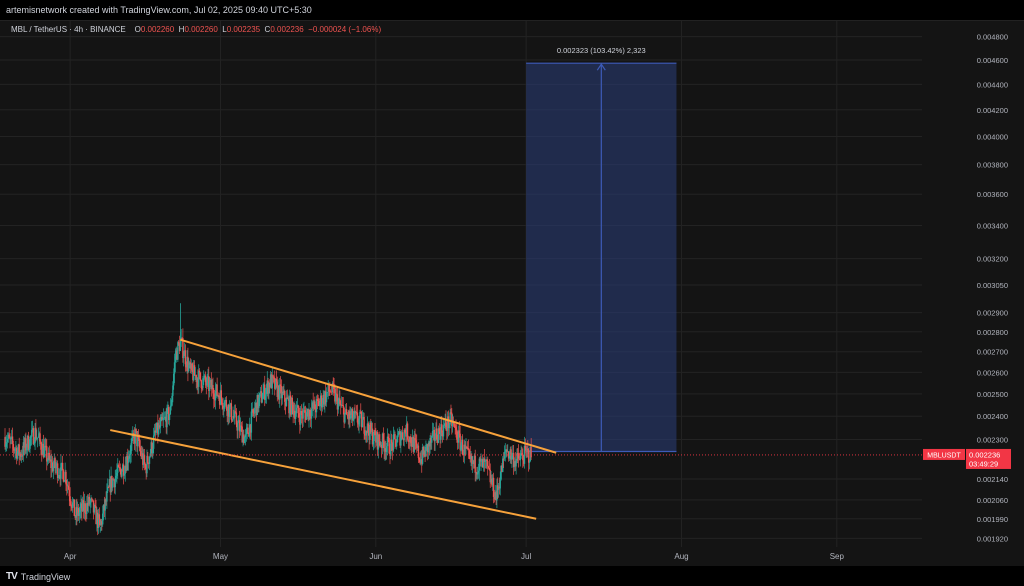 The height and width of the screenshot is (586, 1024). I want to click on time-axis: Apr May Jun Jul Aug Sep, so click(454, 556).